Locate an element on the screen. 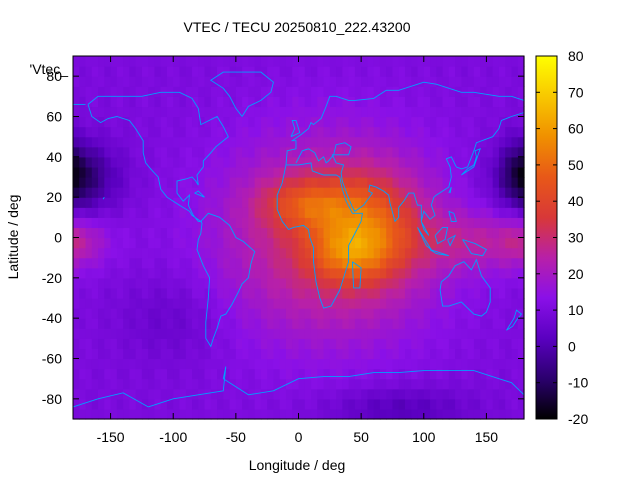  colorbar-tick-label: 10 is located at coordinates (576, 310).